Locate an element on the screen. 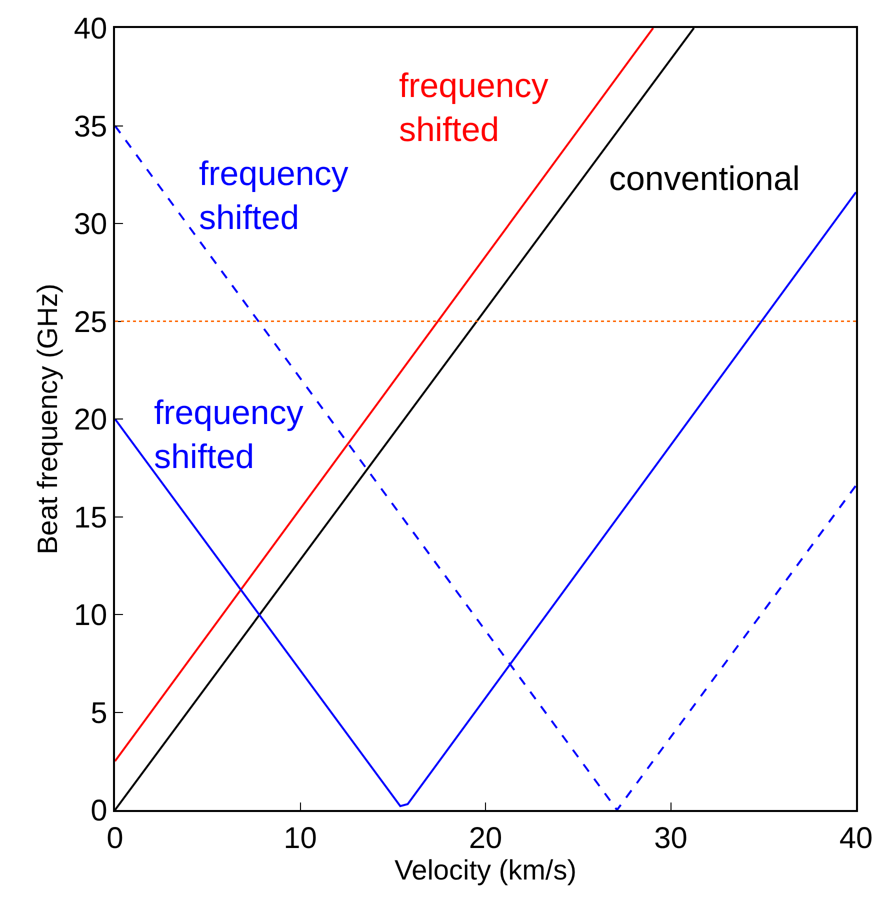  y-tick-label: 35 is located at coordinates (91, 127).